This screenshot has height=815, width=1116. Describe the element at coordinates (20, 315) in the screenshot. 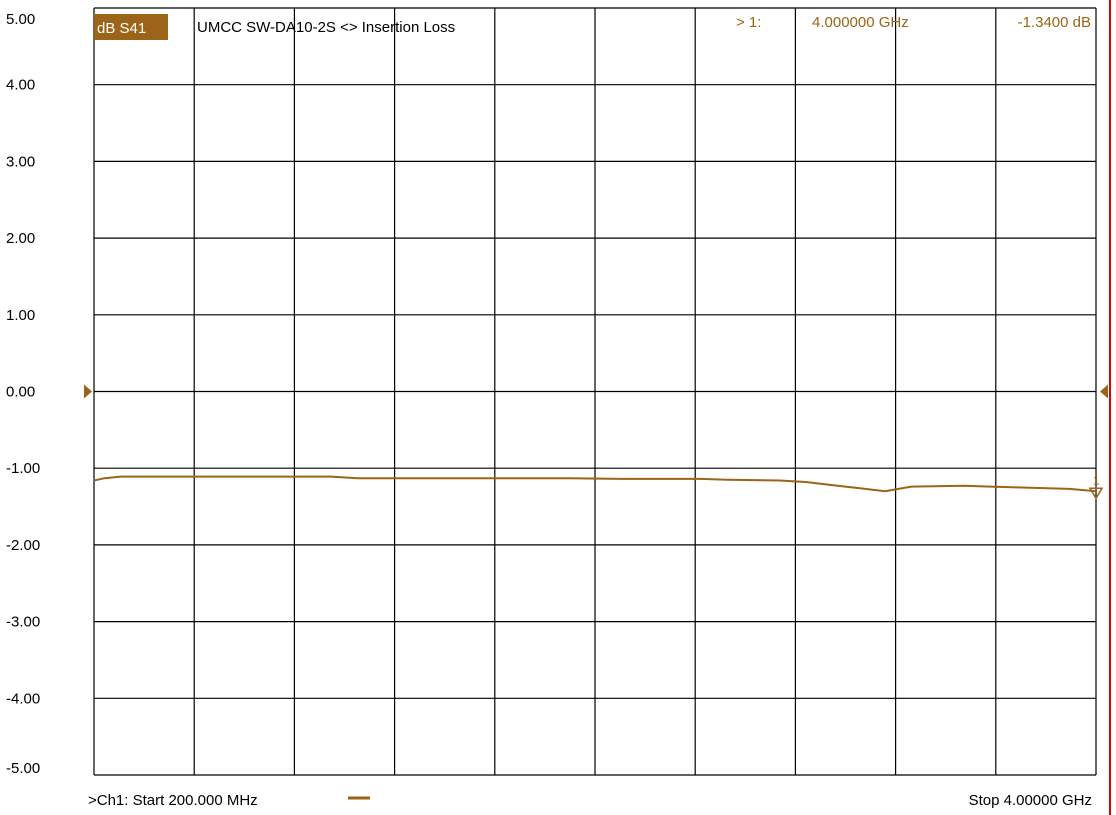

I see `y-tick-label: 1.00` at that location.